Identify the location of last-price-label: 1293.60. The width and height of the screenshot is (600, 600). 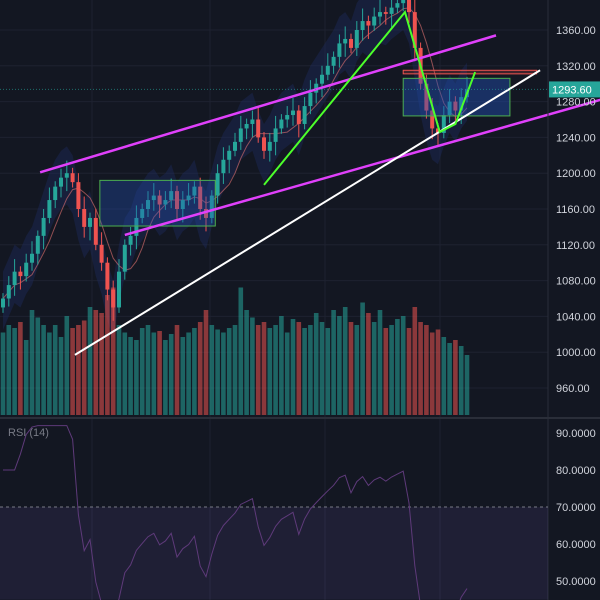
(572, 90).